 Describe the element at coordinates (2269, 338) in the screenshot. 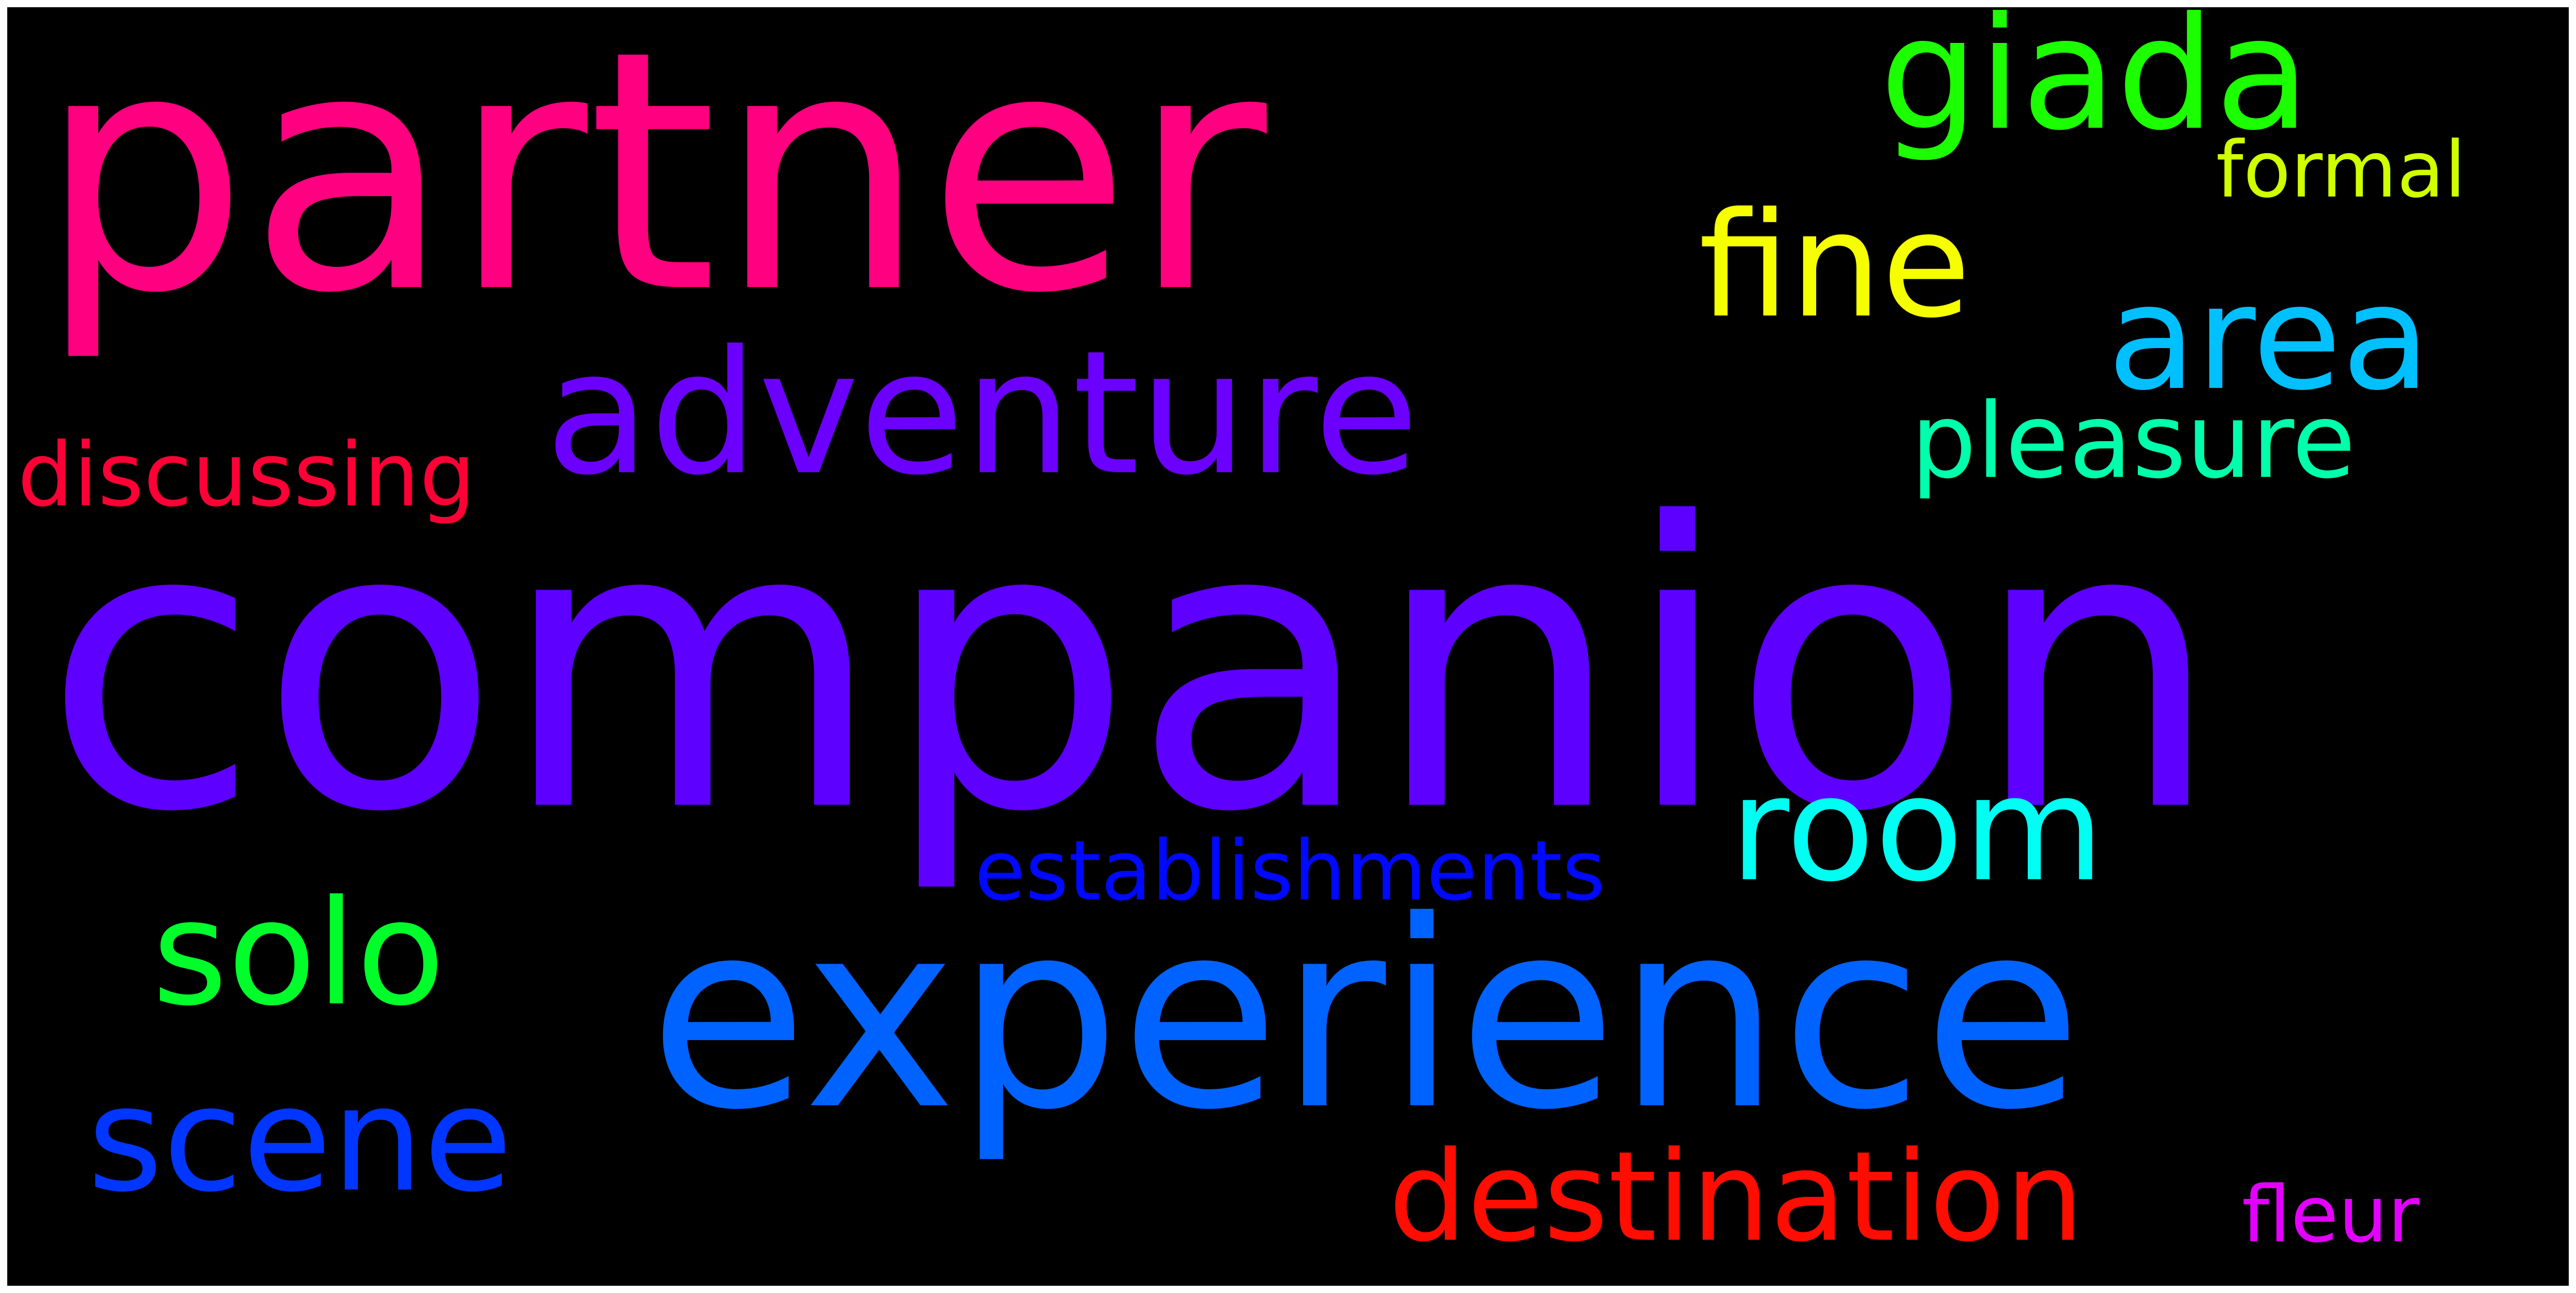

I see `word-area: area` at that location.